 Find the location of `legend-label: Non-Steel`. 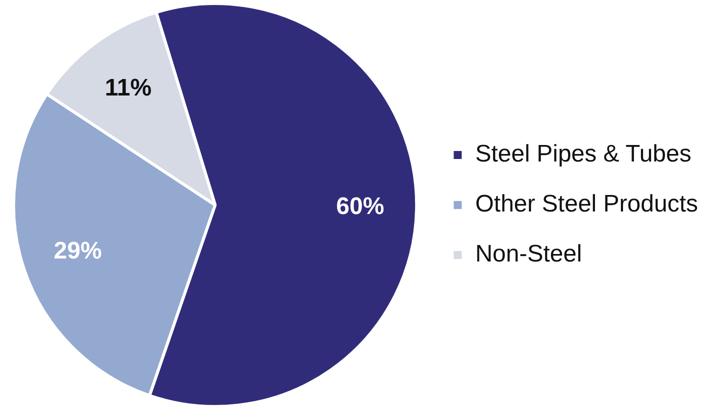

legend-label: Non-Steel is located at coordinates (528, 254).